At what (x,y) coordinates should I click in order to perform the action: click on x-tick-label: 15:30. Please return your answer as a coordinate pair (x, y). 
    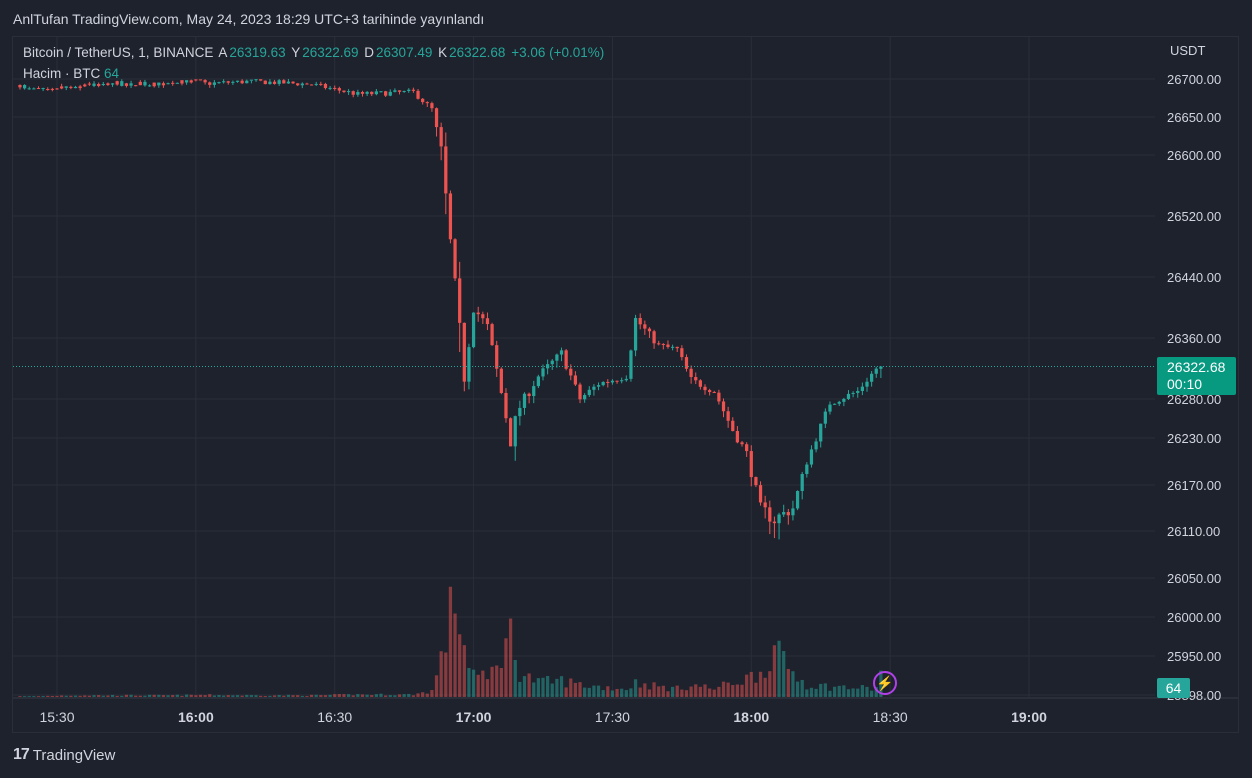
    Looking at the image, I should click on (56, 717).